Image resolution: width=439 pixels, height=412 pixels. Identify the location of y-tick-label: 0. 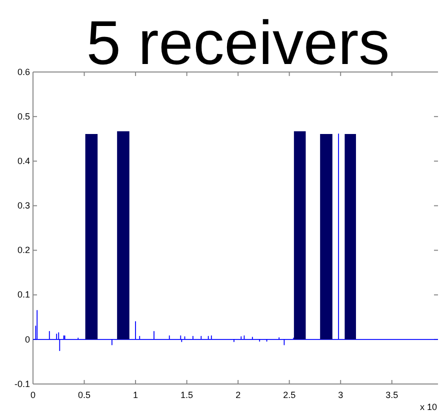
(27, 339).